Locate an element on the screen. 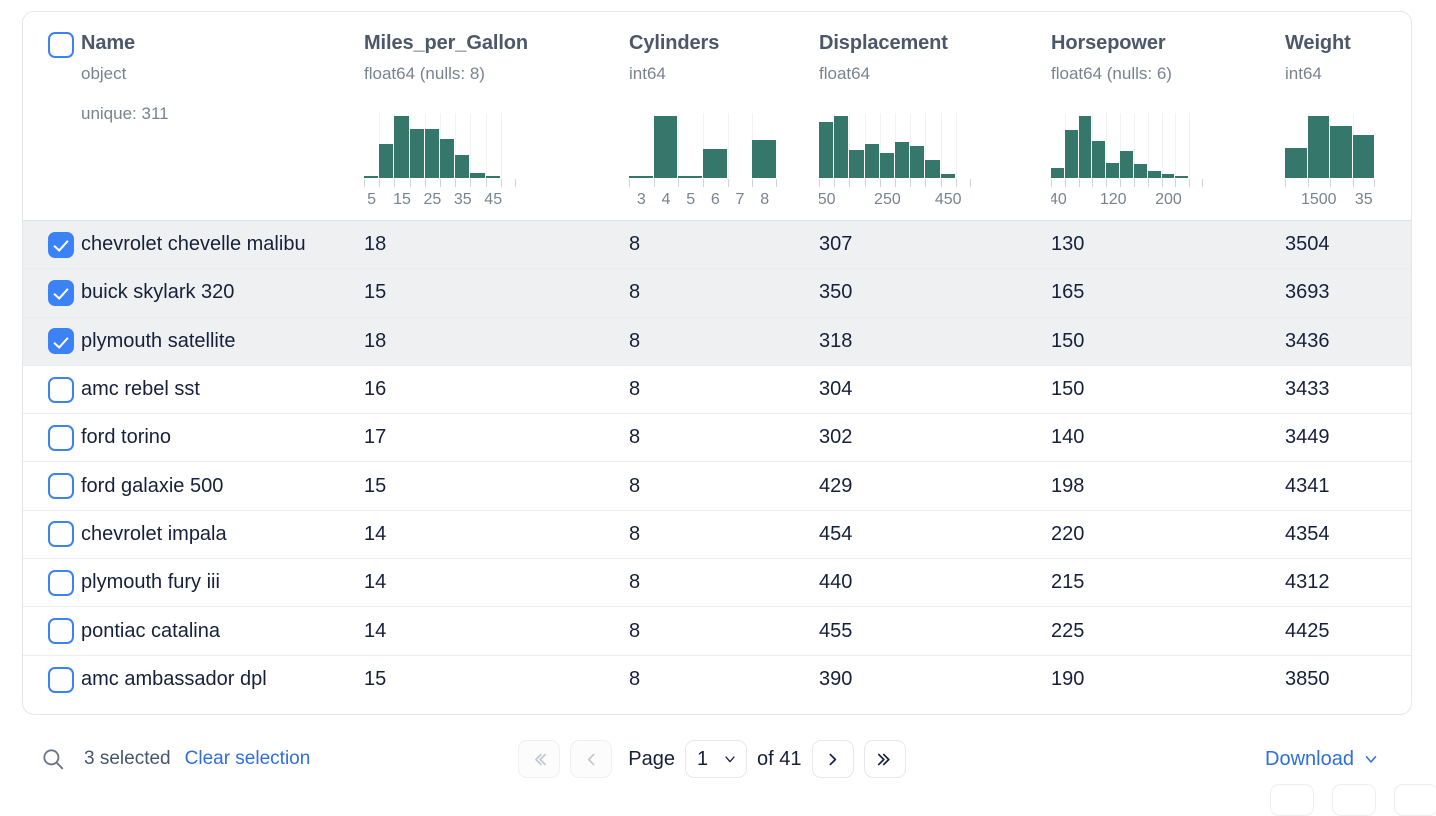 This screenshot has height=816, width=1436. cell-displacement: 455 is located at coordinates (836, 630).